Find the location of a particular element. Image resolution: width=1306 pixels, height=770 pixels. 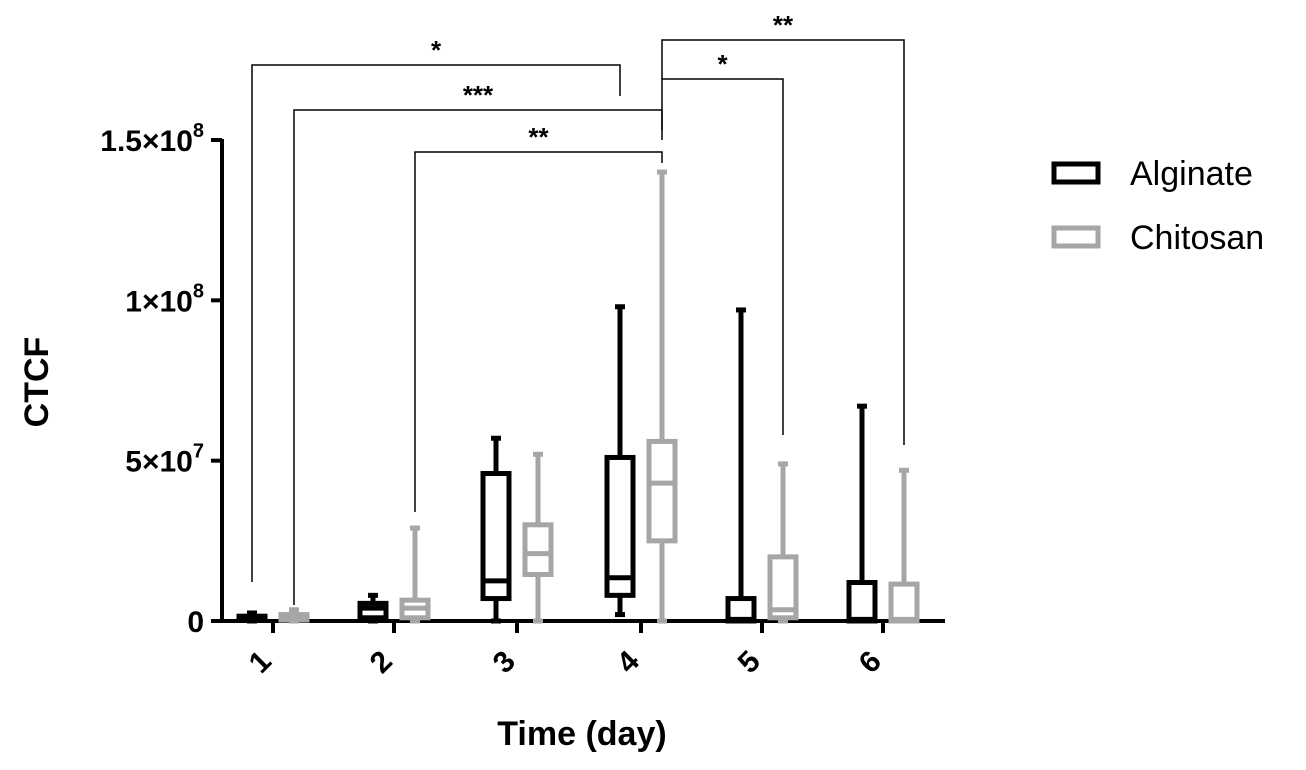

x-axis-label: Time (day) is located at coordinates (581, 734).